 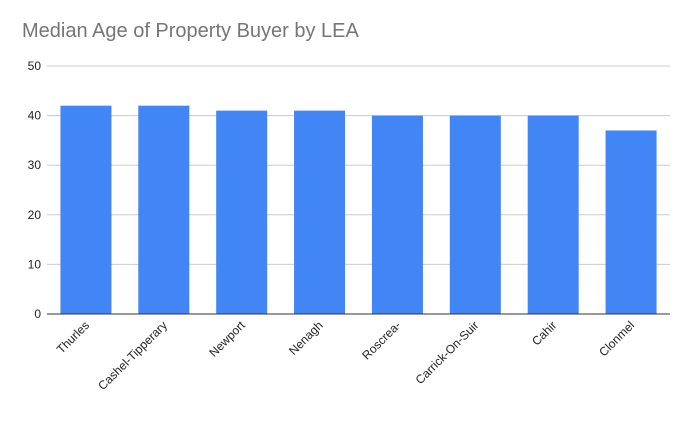 I want to click on bar-roscrea, so click(x=397, y=214).